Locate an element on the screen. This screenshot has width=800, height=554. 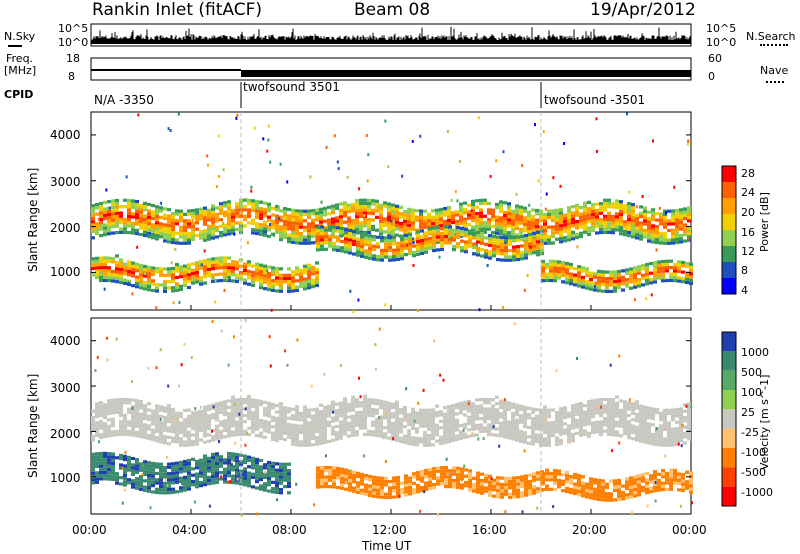
cpid-segment-3: twofsound -3501 is located at coordinates (595, 100).